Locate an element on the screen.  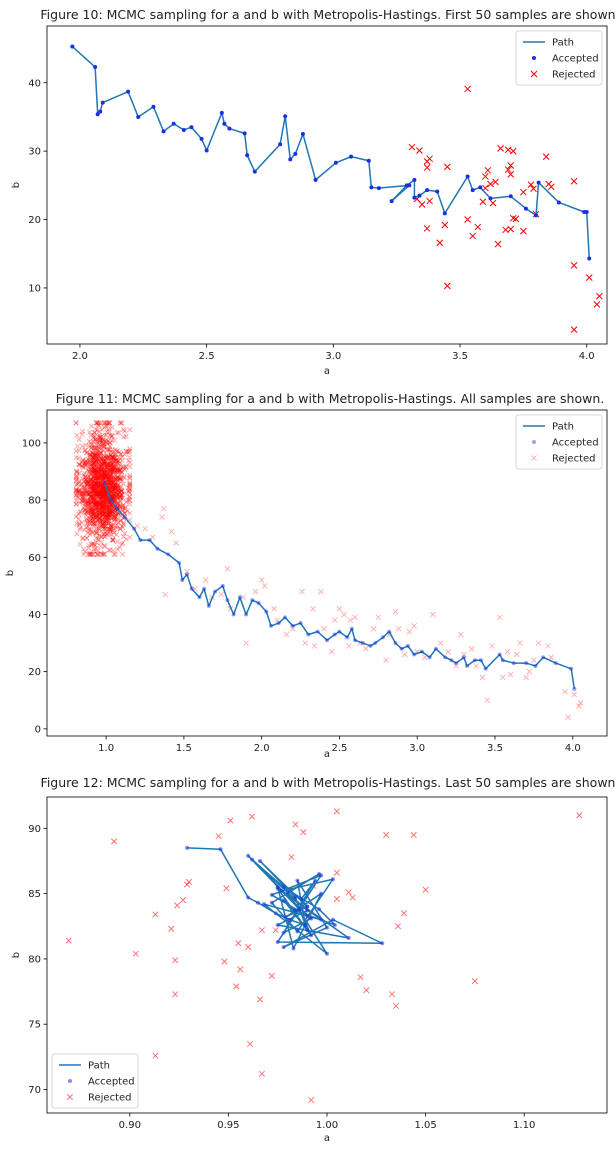
x-tick-label: 2.5 is located at coordinates (207, 356).